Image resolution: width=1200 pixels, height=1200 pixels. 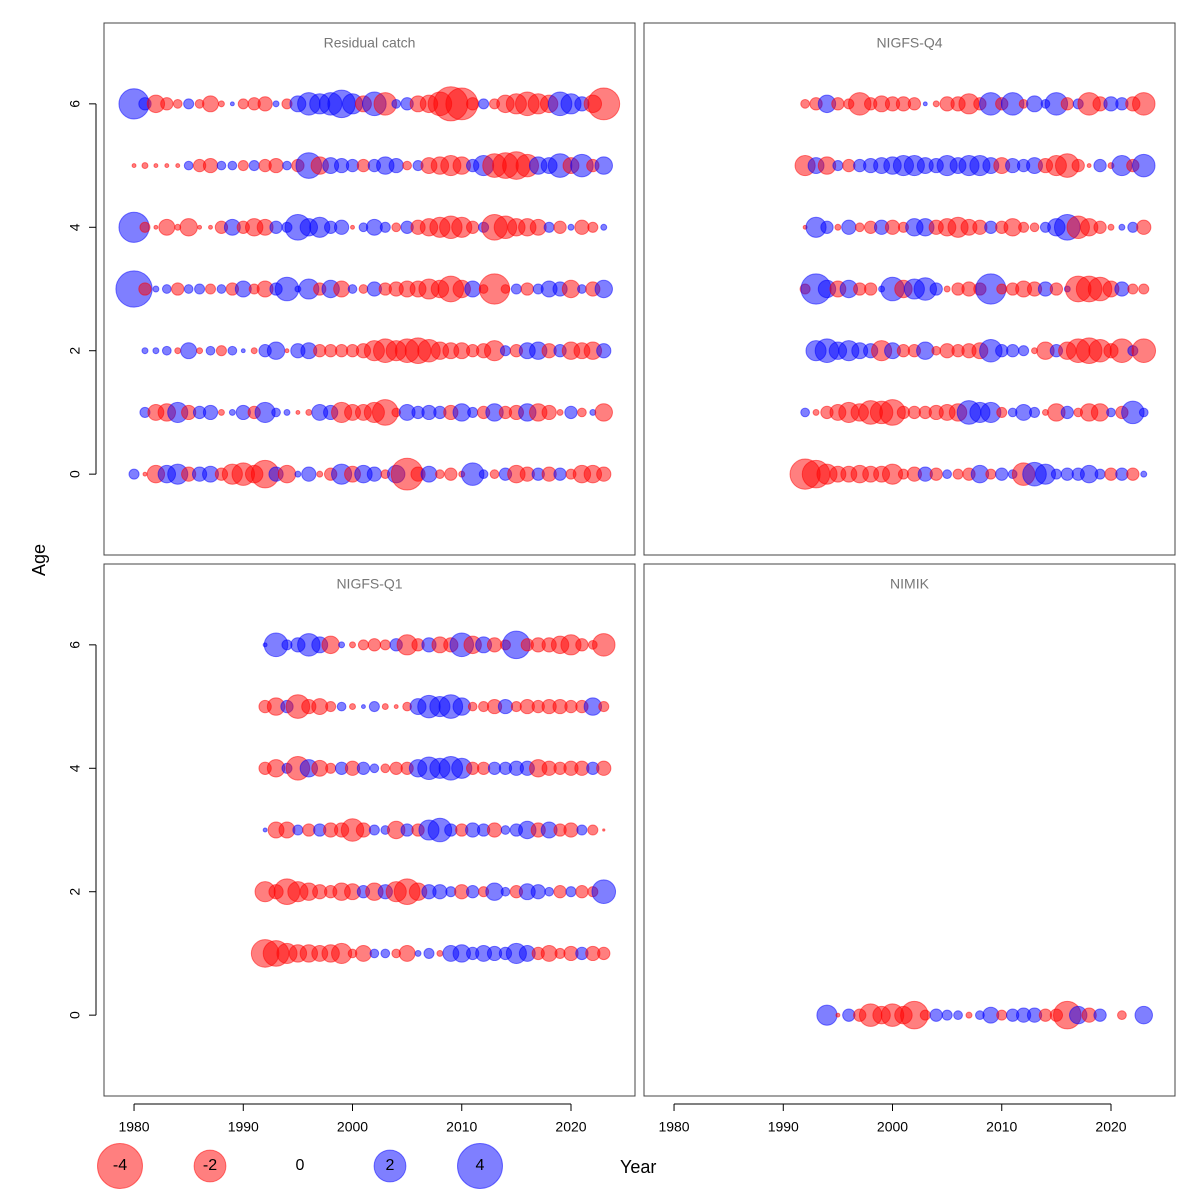 What do you see at coordinates (783, 1127) in the screenshot?
I see `x-tick-label: 1990` at bounding box center [783, 1127].